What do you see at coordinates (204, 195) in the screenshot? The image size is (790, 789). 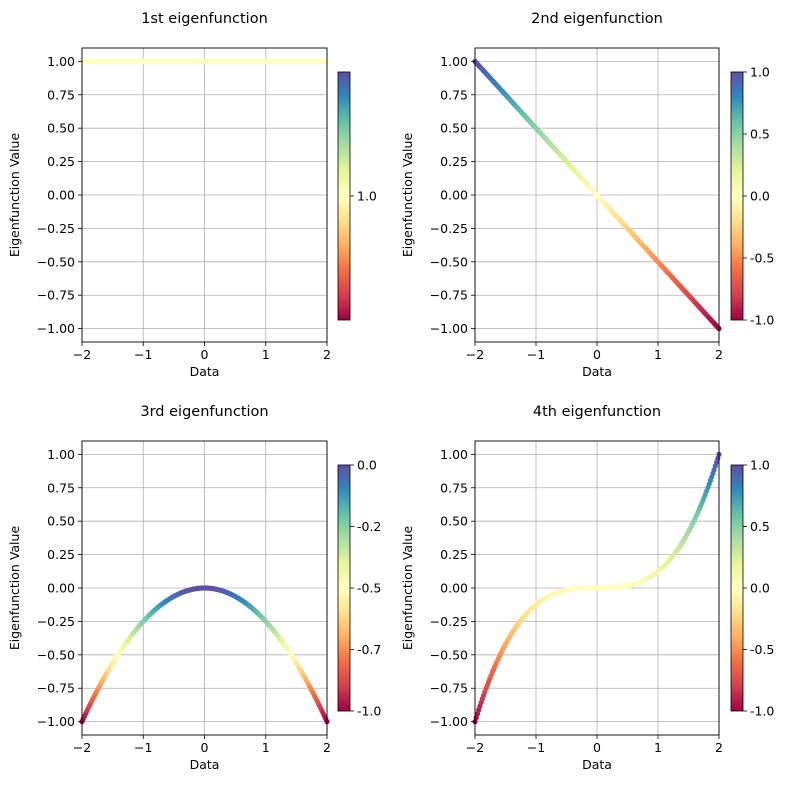 I see `grid-lines` at bounding box center [204, 195].